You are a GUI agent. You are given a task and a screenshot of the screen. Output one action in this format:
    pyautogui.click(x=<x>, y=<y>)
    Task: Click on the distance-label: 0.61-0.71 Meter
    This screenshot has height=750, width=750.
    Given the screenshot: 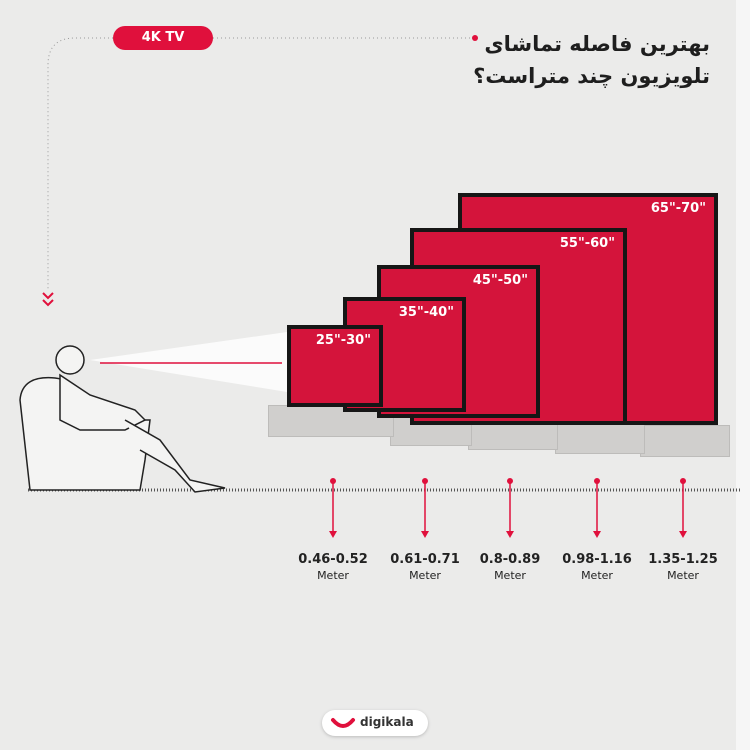 What is the action you would take?
    pyautogui.click(x=425, y=567)
    